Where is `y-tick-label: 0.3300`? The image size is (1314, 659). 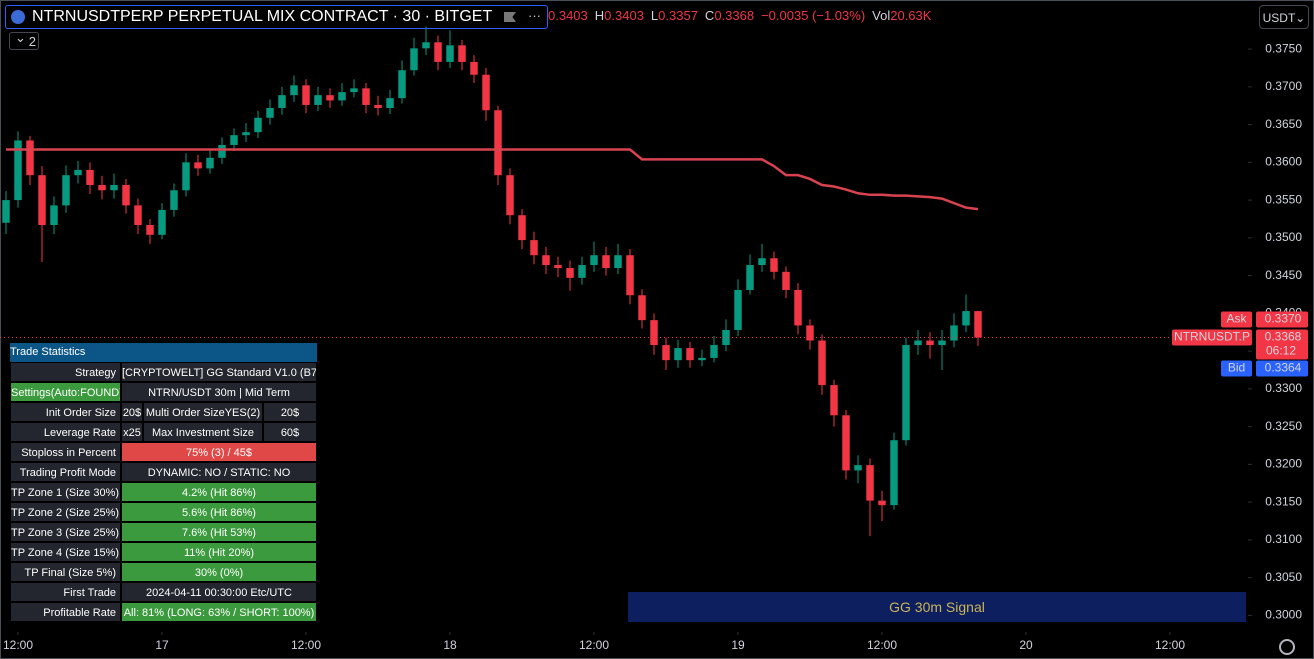
y-tick-label: 0.3300 is located at coordinates (1283, 388).